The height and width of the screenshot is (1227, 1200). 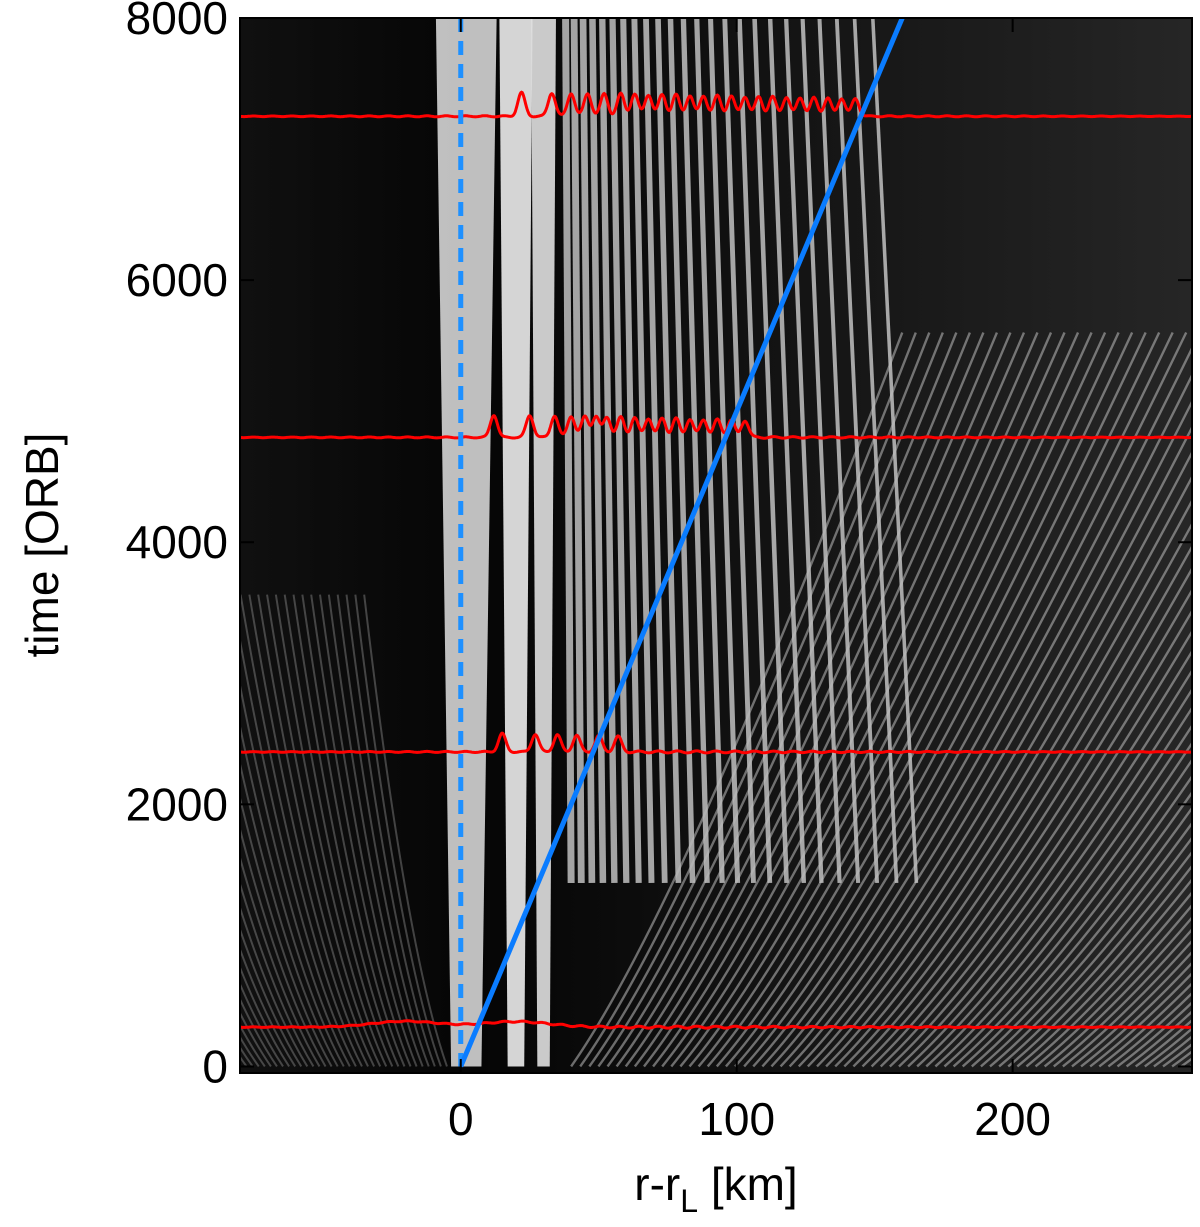 I want to click on x-axis-label: r-rL [km], so click(x=715, y=1188).